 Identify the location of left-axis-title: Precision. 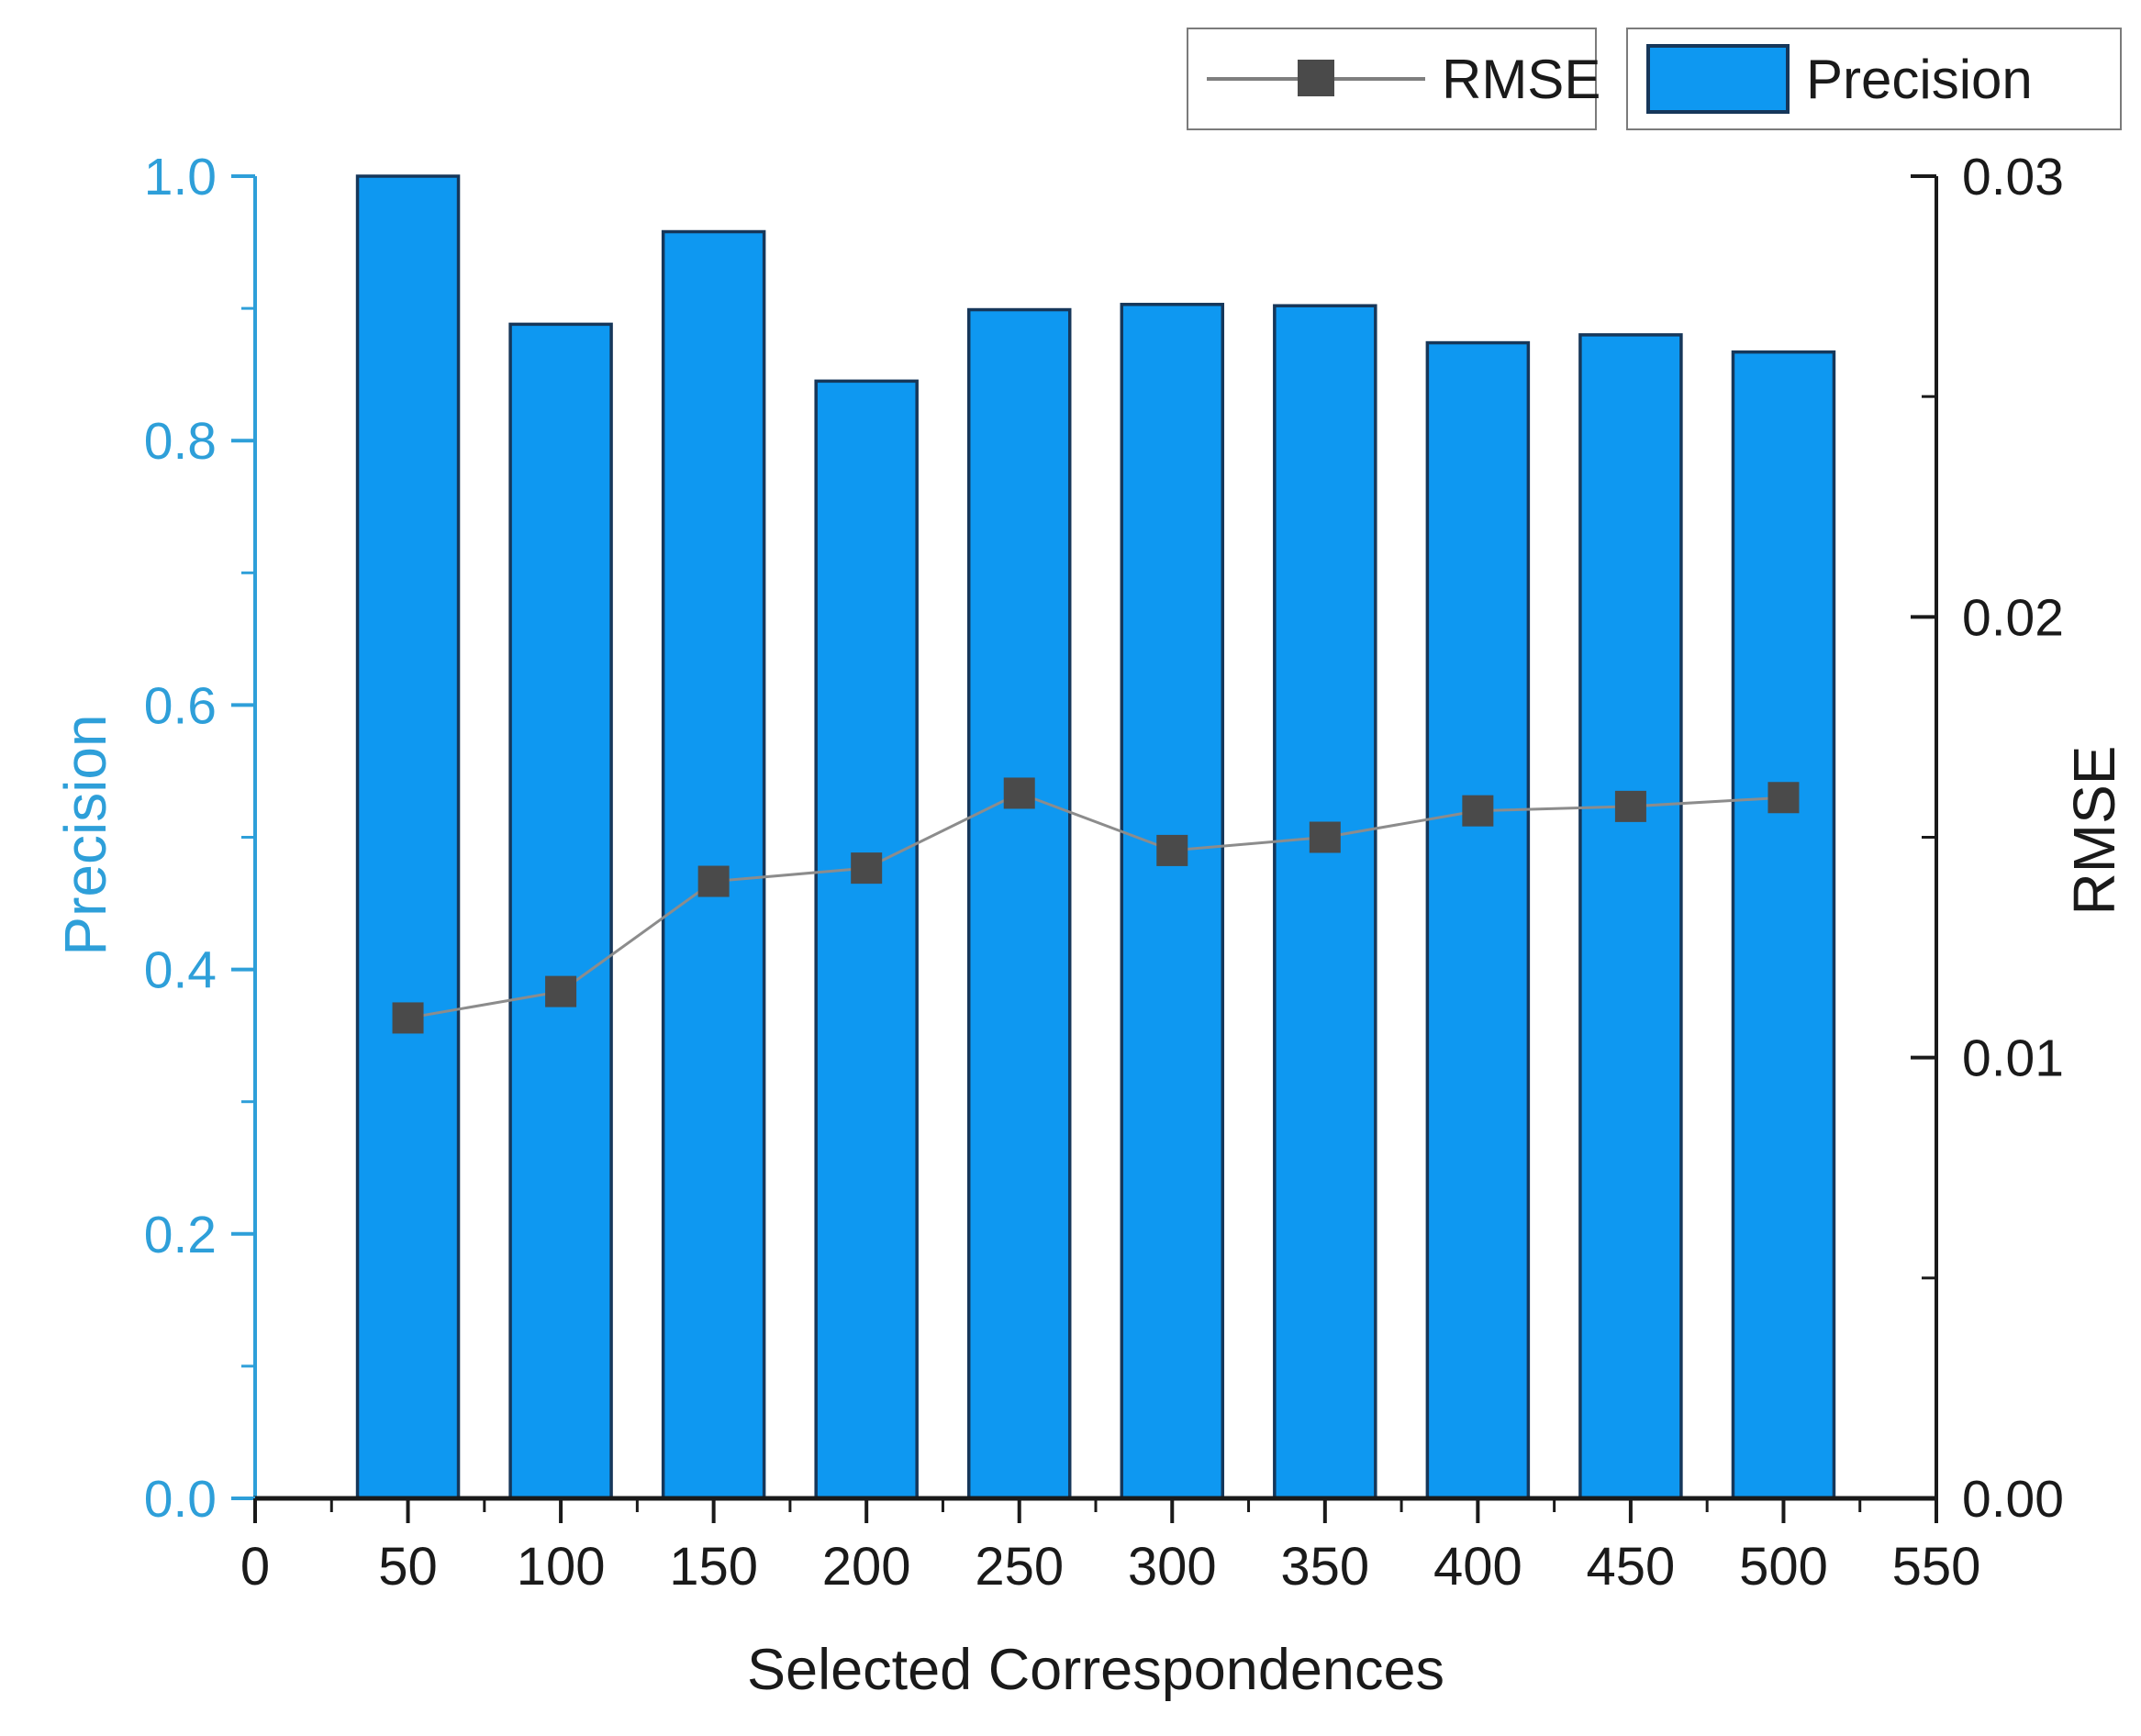
(85, 835).